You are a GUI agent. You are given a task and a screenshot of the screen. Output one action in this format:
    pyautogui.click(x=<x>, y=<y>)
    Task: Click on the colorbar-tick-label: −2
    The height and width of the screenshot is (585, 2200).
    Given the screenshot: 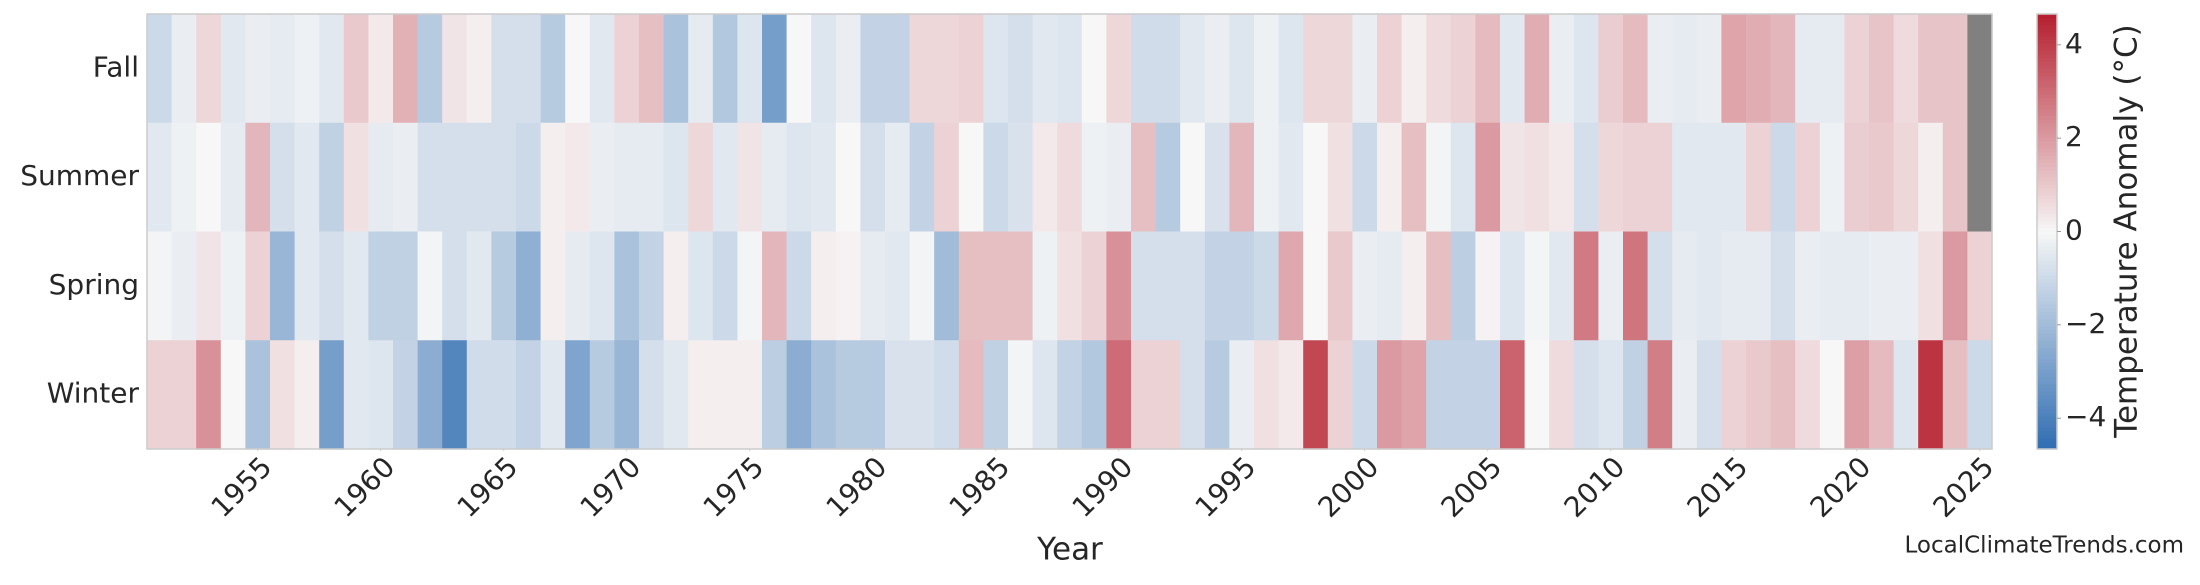 What is the action you would take?
    pyautogui.click(x=2085, y=323)
    